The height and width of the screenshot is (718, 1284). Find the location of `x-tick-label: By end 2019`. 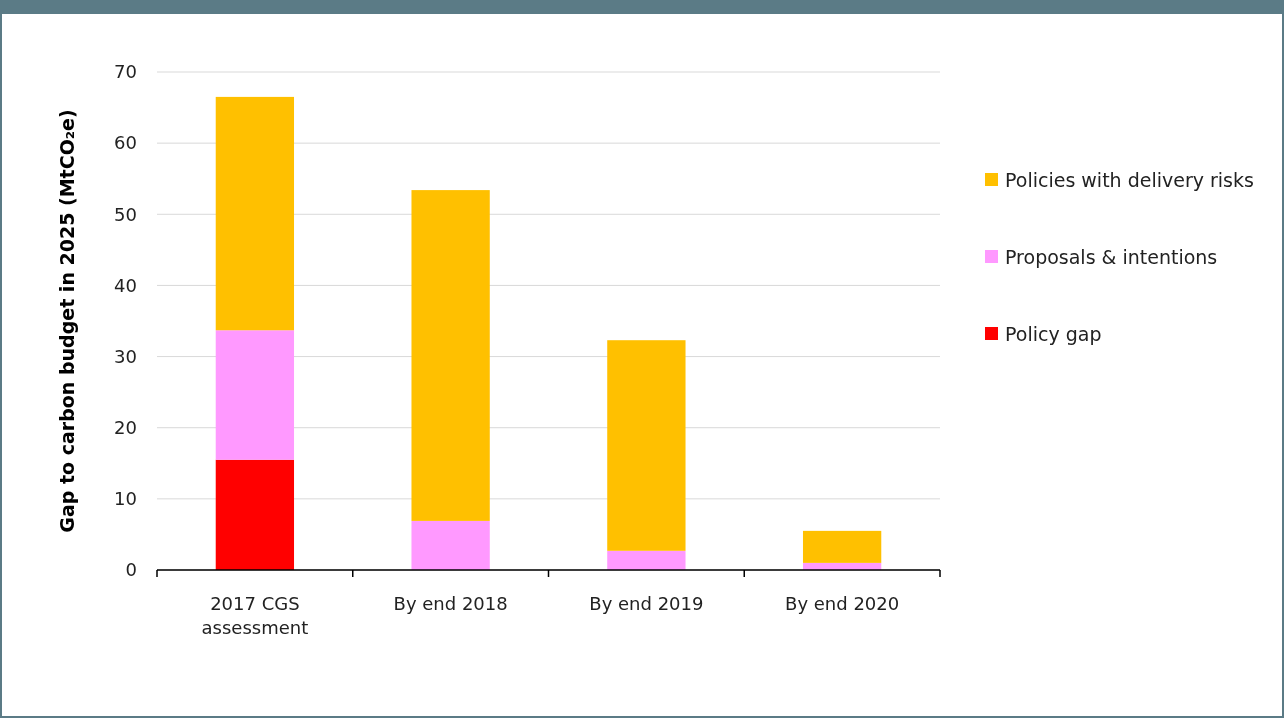

x-tick-label: By end 2019 is located at coordinates (646, 603).